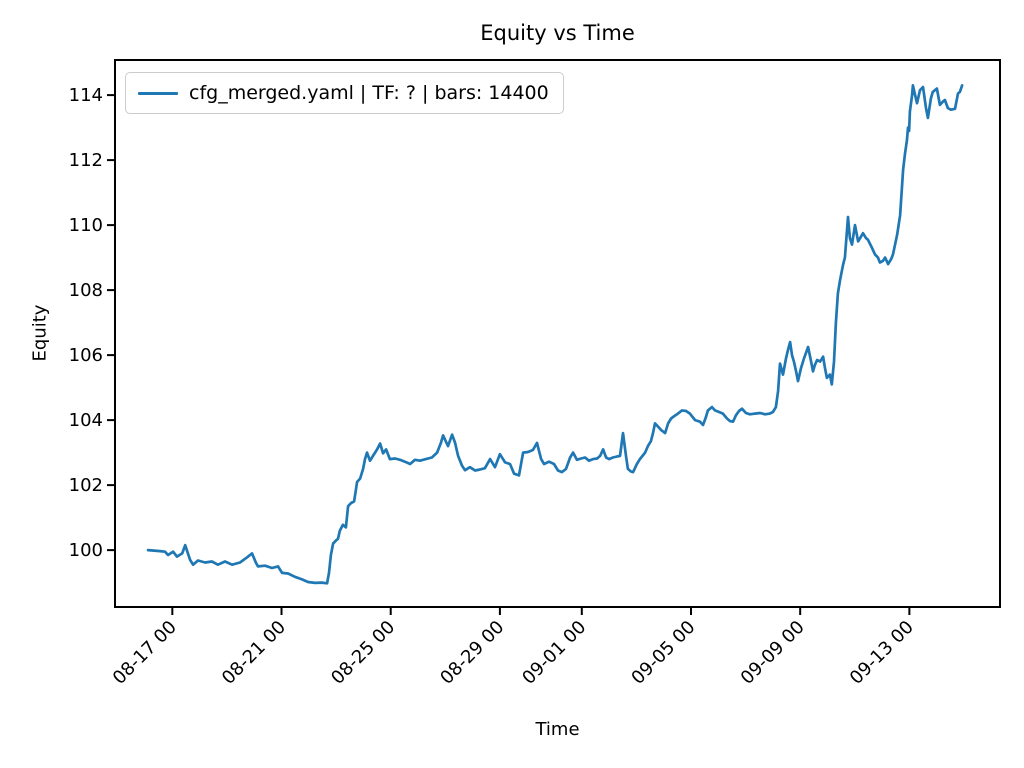 This screenshot has height=768, width=1024. What do you see at coordinates (369, 93) in the screenshot?
I see `legend-series-label: cfg_merged.yaml | TF: ? | bars: 14400` at bounding box center [369, 93].